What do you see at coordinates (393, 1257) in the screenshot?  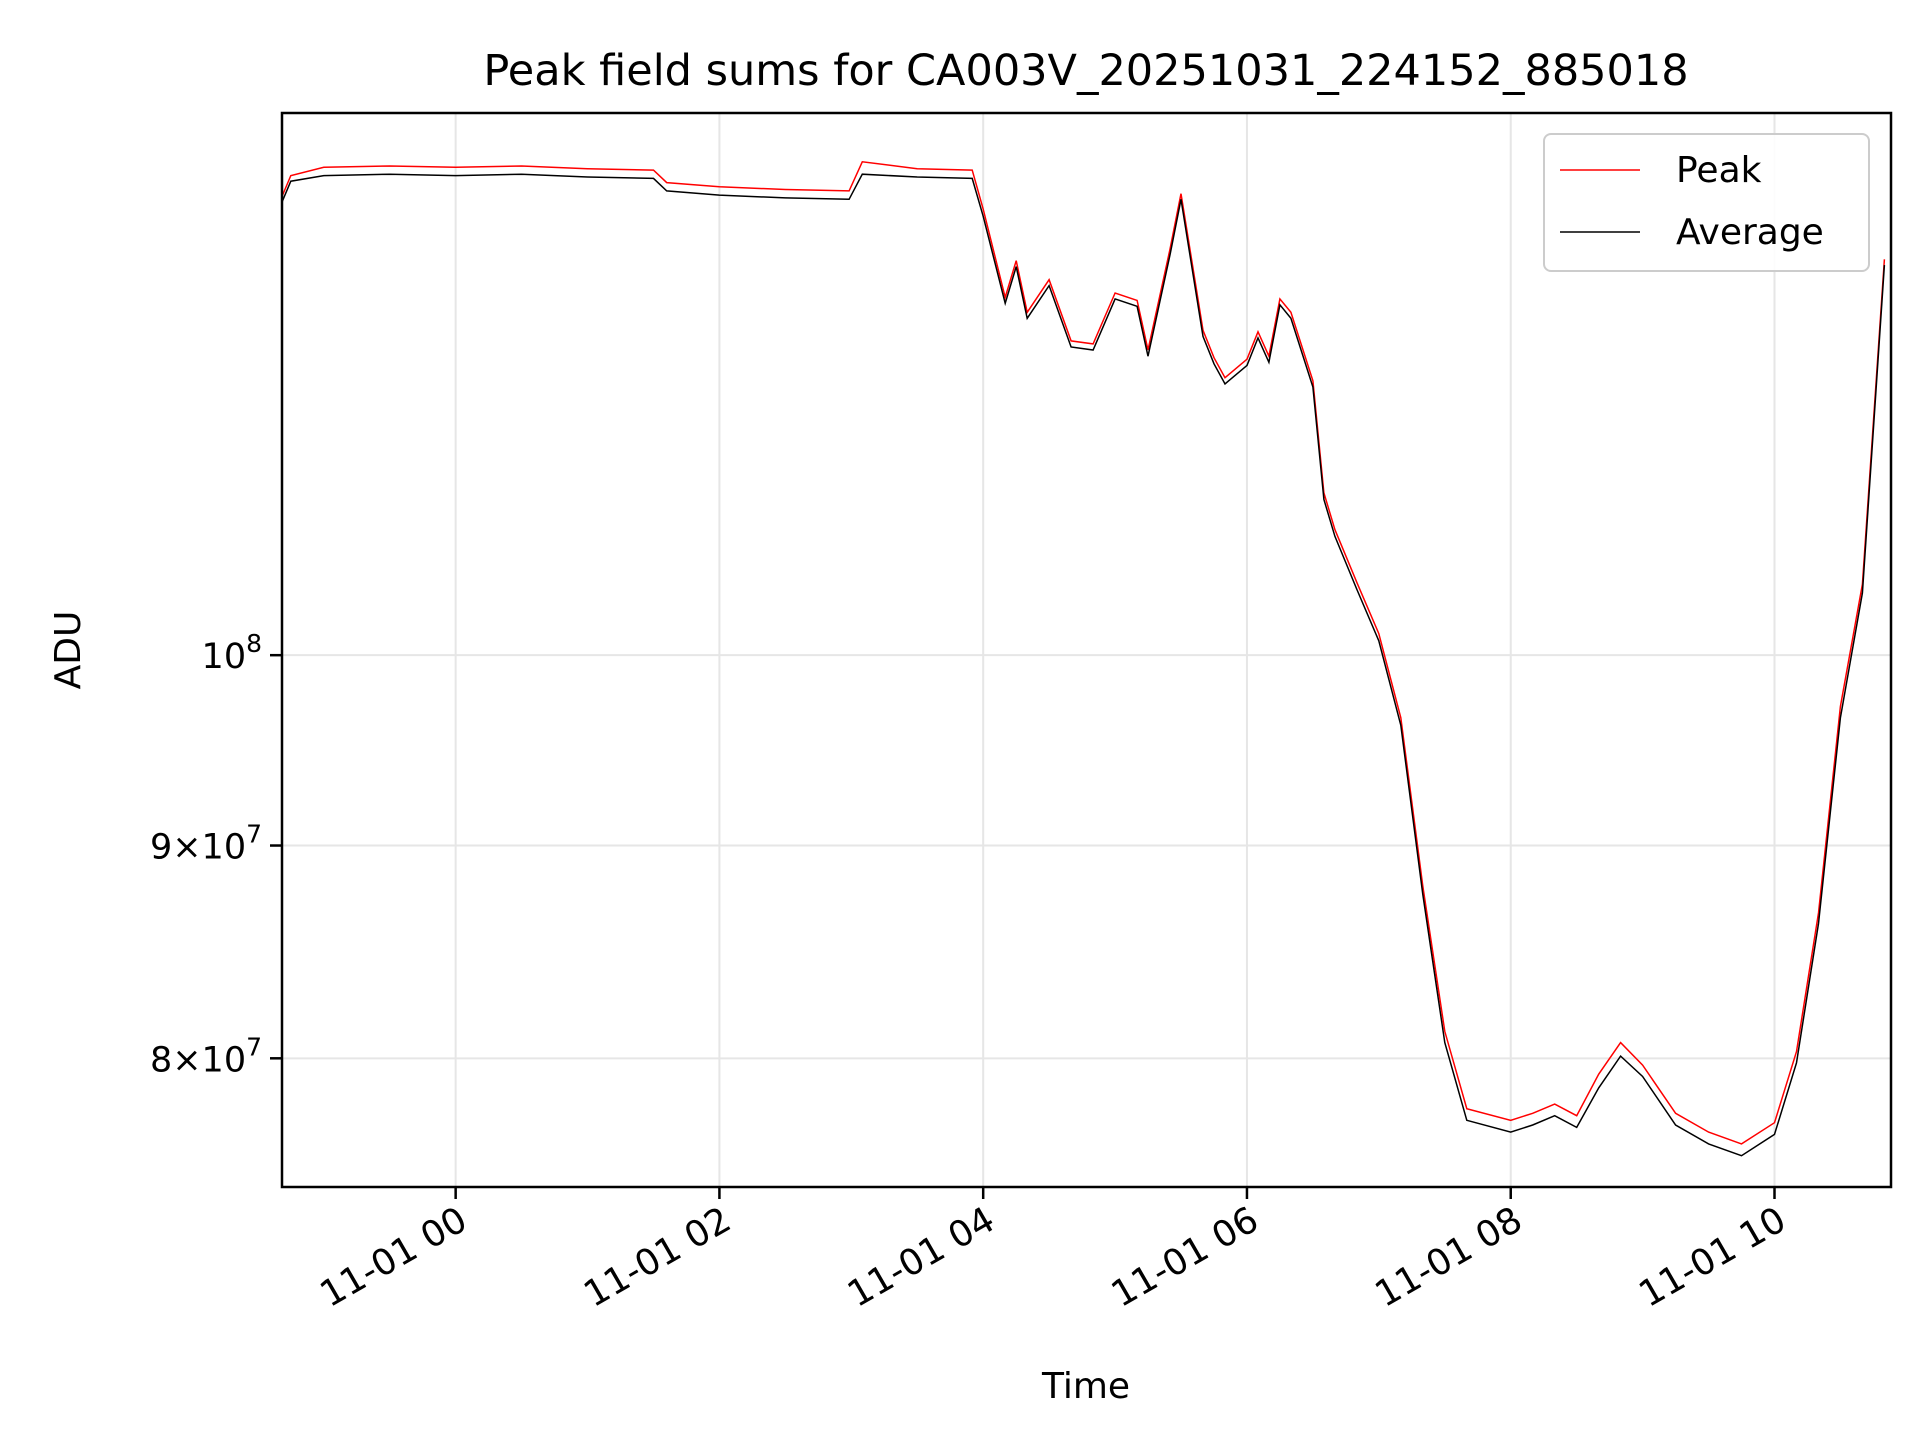 I see `x-tick-label: 11-01 00` at bounding box center [393, 1257].